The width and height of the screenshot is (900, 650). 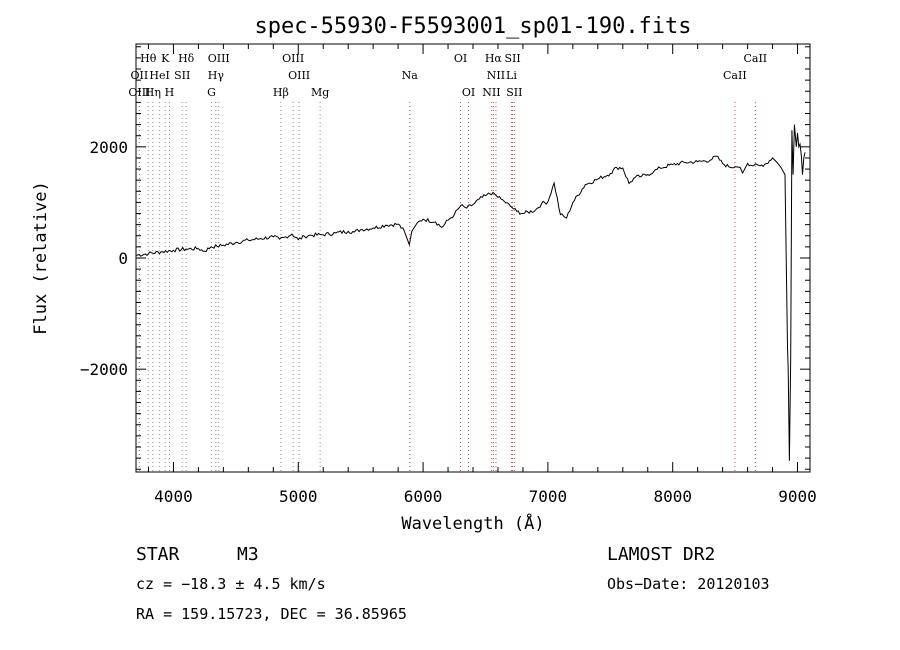 What do you see at coordinates (104, 369) in the screenshot?
I see `y-tick-label: −2000` at bounding box center [104, 369].